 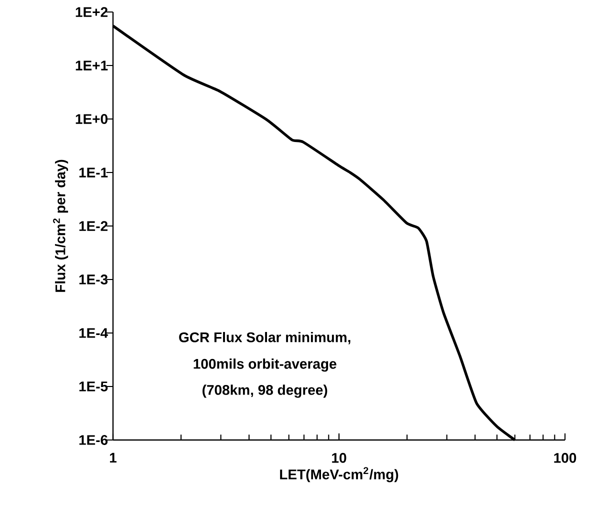 What do you see at coordinates (113, 457) in the screenshot?
I see `x-tick-label: 1` at bounding box center [113, 457].